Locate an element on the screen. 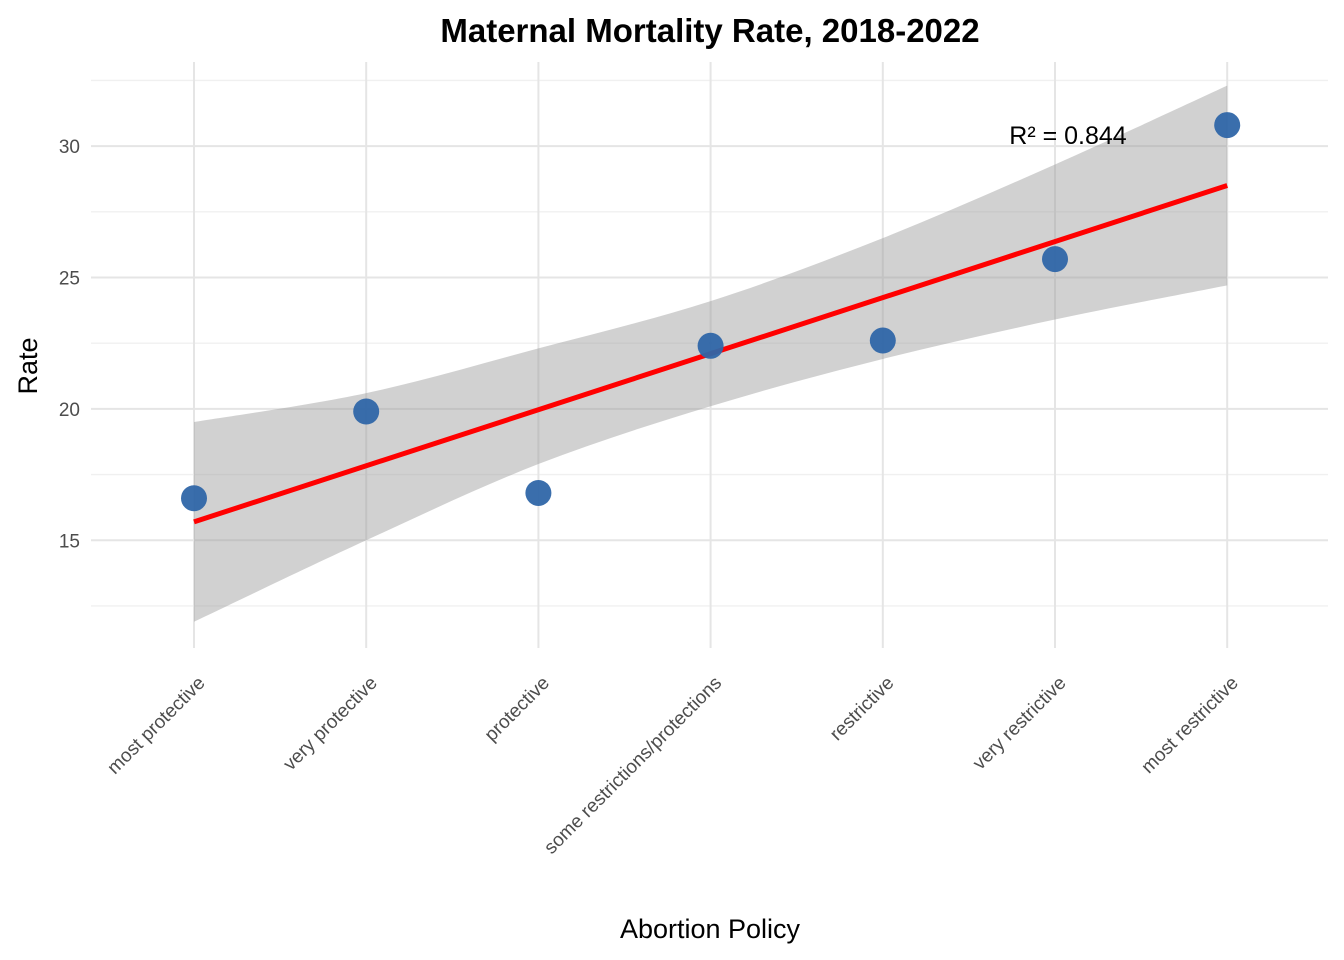 This screenshot has height=960, width=1344. x-tick-label: most protective is located at coordinates (157, 726).